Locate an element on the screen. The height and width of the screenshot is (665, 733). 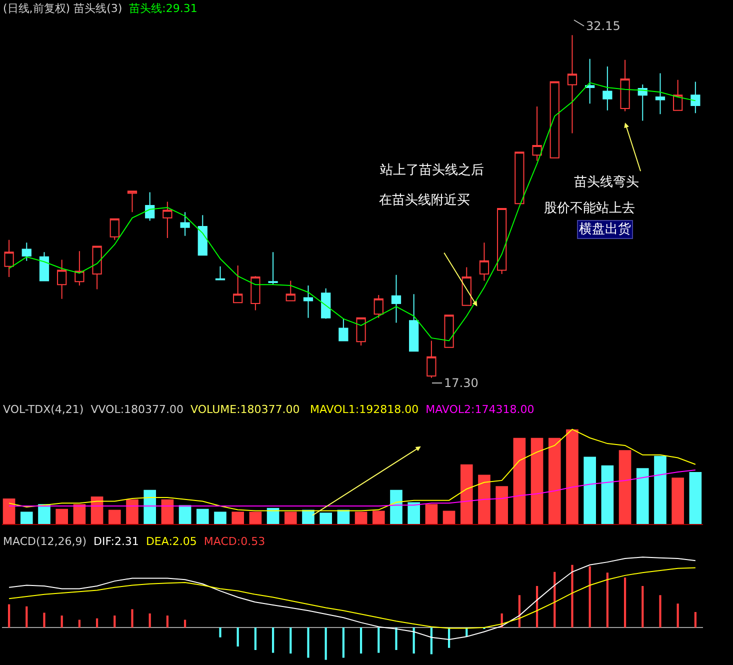
annotation: 在苗头线附近买 is located at coordinates (424, 200).